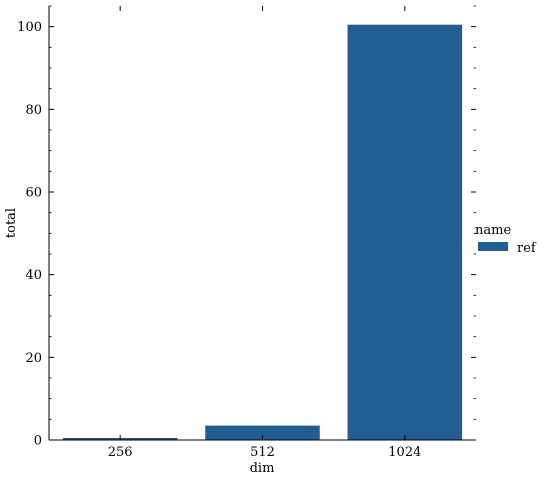 The width and height of the screenshot is (546, 480). I want to click on y-tick-label-40: 40, so click(33, 275).